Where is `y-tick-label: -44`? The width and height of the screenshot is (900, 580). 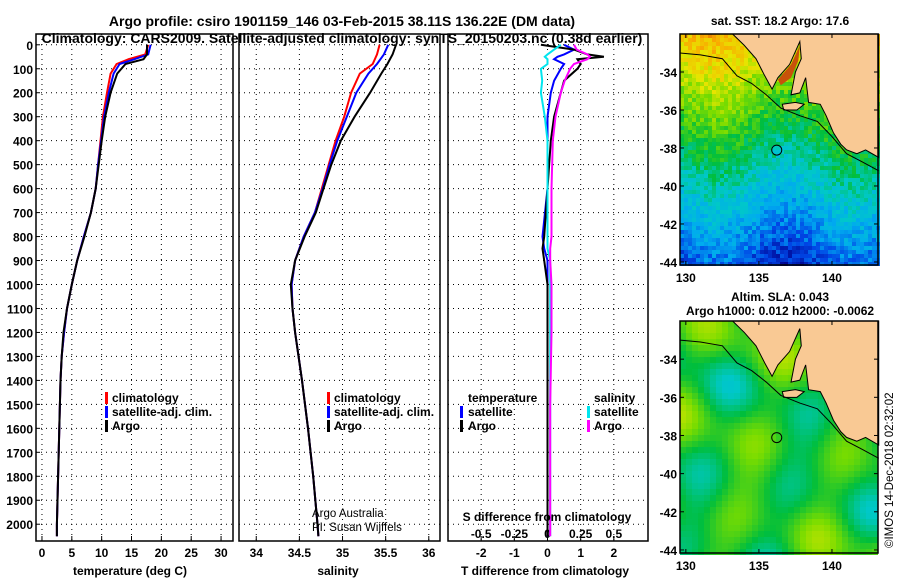 y-tick-label: -44 is located at coordinates (669, 551).